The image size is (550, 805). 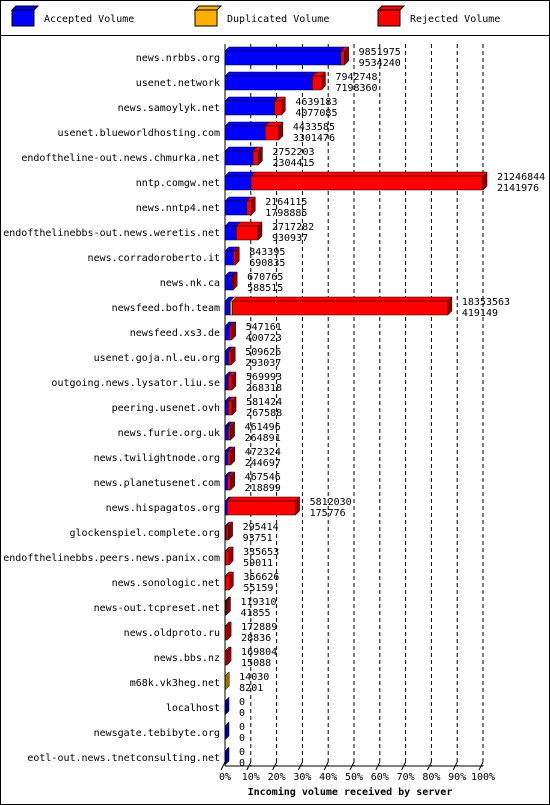 I want to click on total-label: 4639183, so click(x=316, y=102).